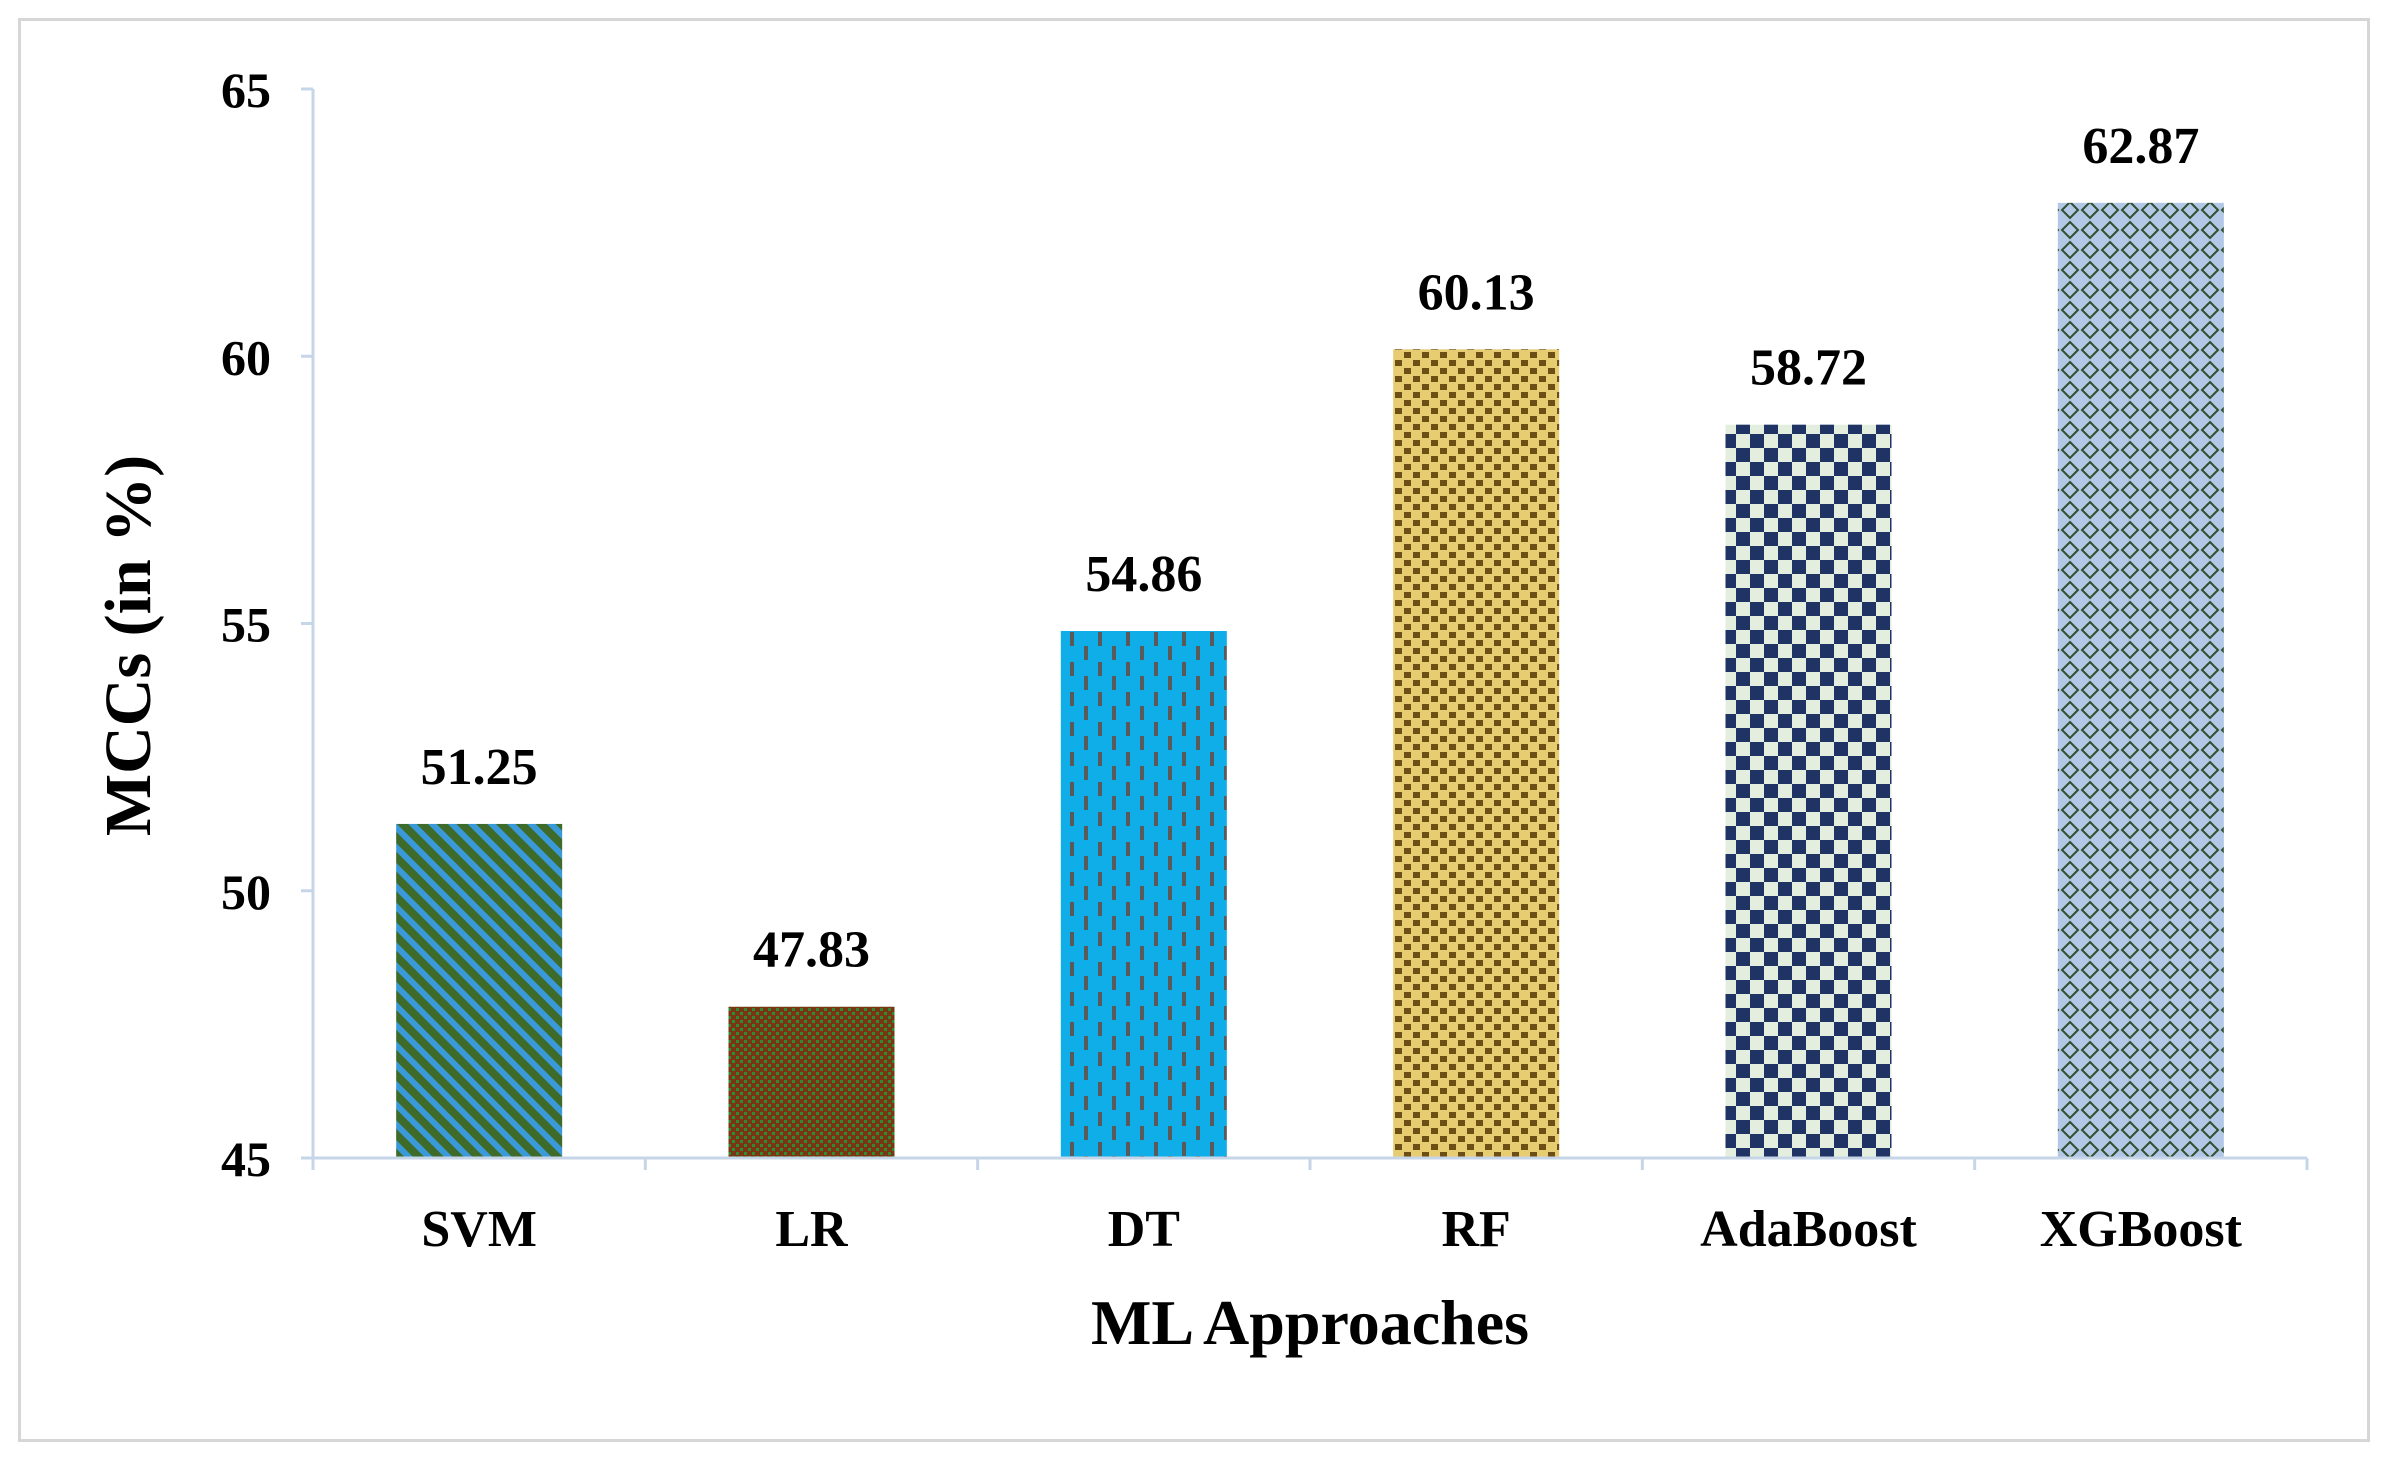 The width and height of the screenshot is (2393, 1462). Describe the element at coordinates (246, 1159) in the screenshot. I see `y-tick-label-45: 45` at that location.